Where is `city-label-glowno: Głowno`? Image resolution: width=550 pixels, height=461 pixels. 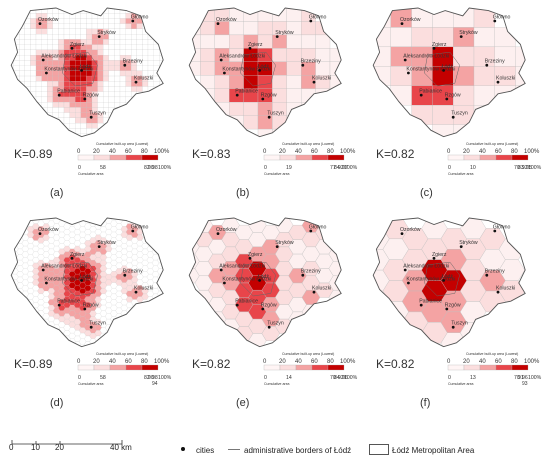
city-label-glowno: Głowno is located at coordinates (502, 18).